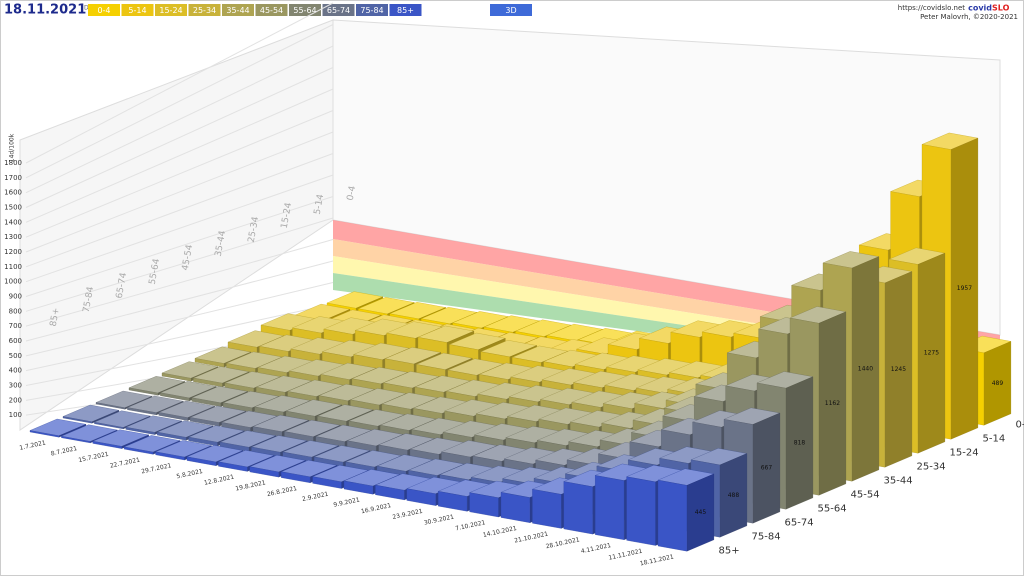  I want to click on y-tick-label: 1700, so click(13, 178).